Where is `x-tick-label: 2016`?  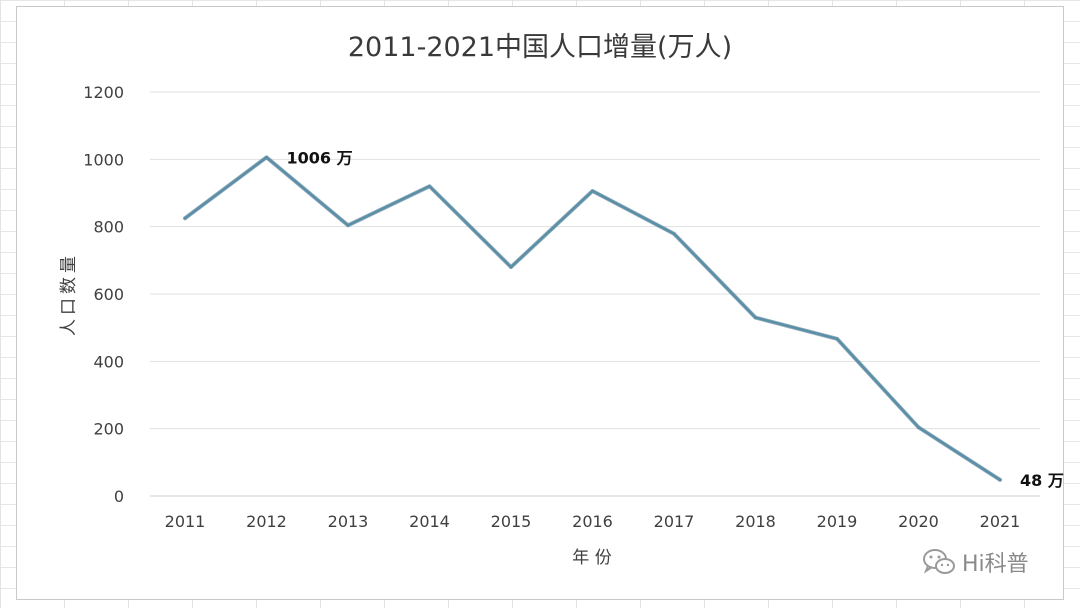 x-tick-label: 2016 is located at coordinates (592, 521).